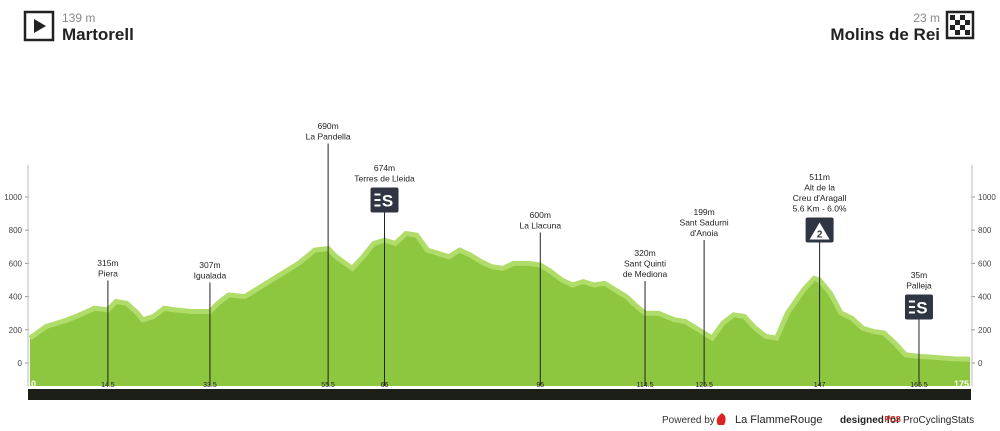 The height and width of the screenshot is (431, 1000). I want to click on annotation-name: La Pandella, so click(328, 137).